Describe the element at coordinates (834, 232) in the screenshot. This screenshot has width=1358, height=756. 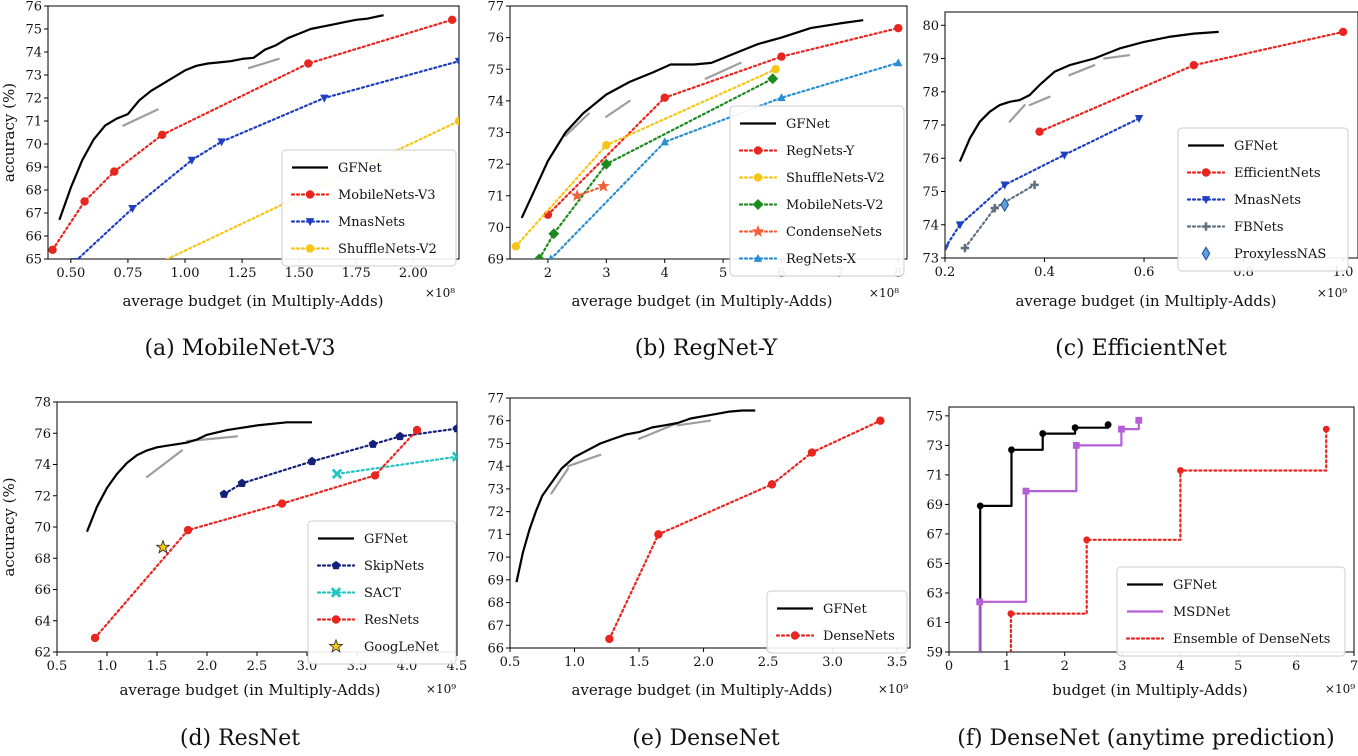
I see `legend-label: CondenseNets` at that location.